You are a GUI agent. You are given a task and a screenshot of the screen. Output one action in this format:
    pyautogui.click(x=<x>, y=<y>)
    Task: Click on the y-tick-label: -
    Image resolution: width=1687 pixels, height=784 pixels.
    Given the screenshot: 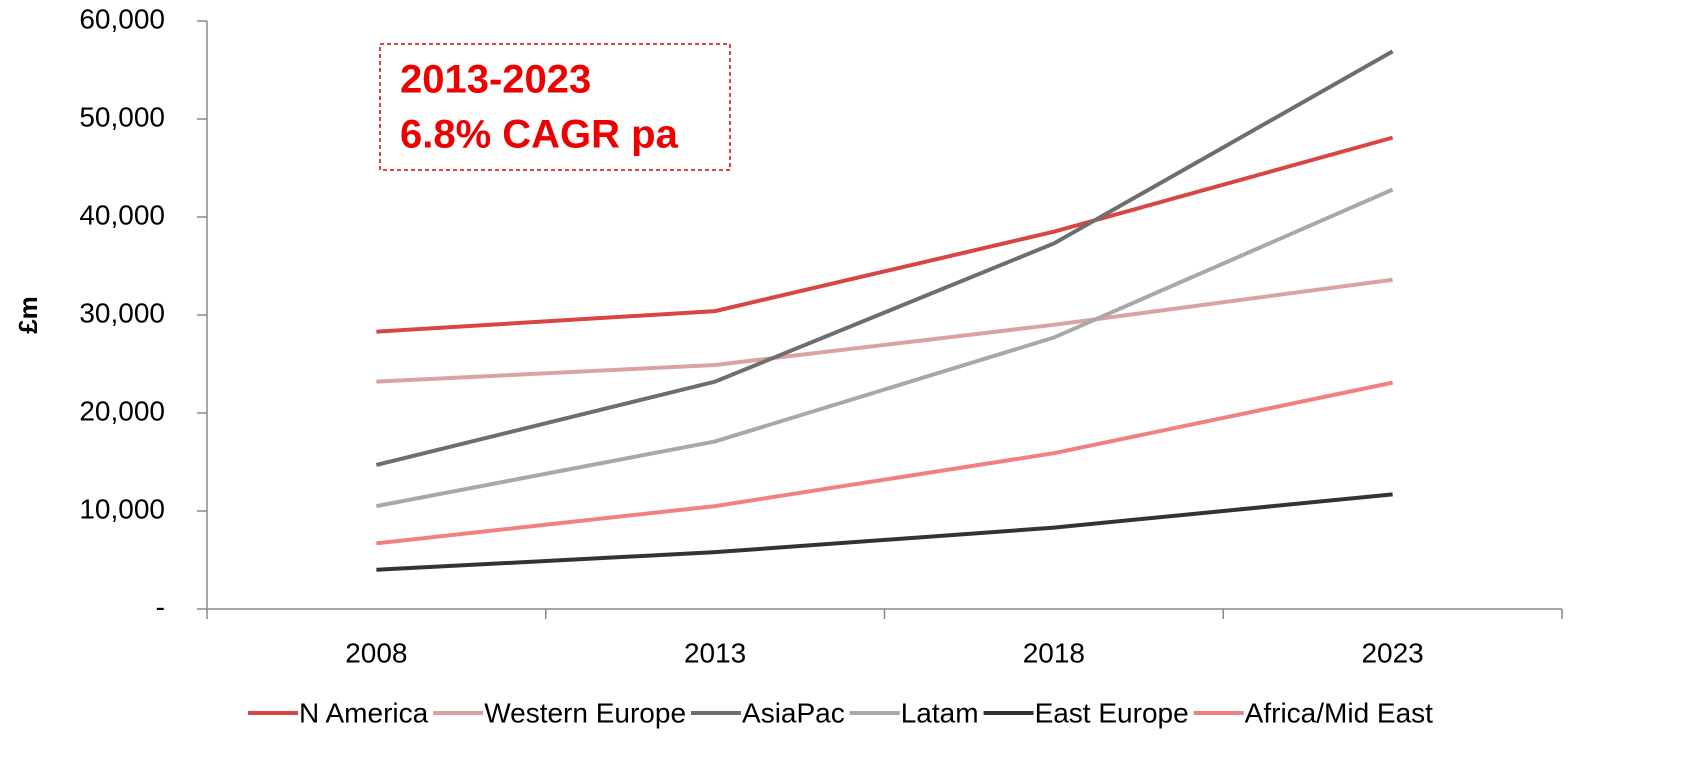 What is the action you would take?
    pyautogui.click(x=160, y=606)
    